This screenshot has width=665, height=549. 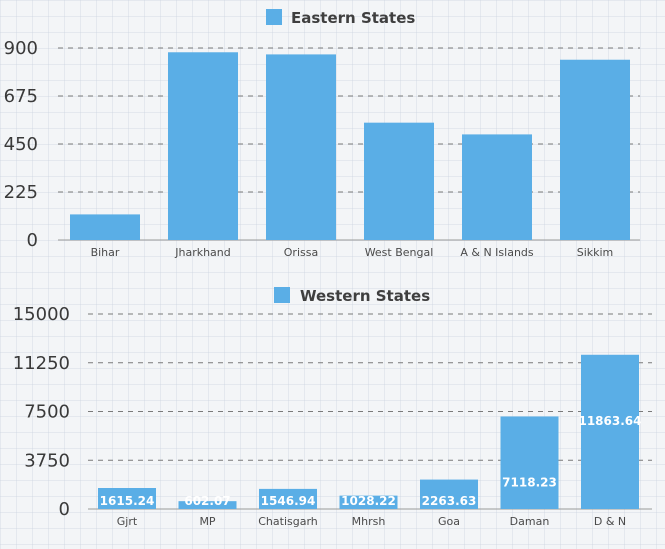 I want to click on eastern-legend-swatch, so click(x=274, y=17).